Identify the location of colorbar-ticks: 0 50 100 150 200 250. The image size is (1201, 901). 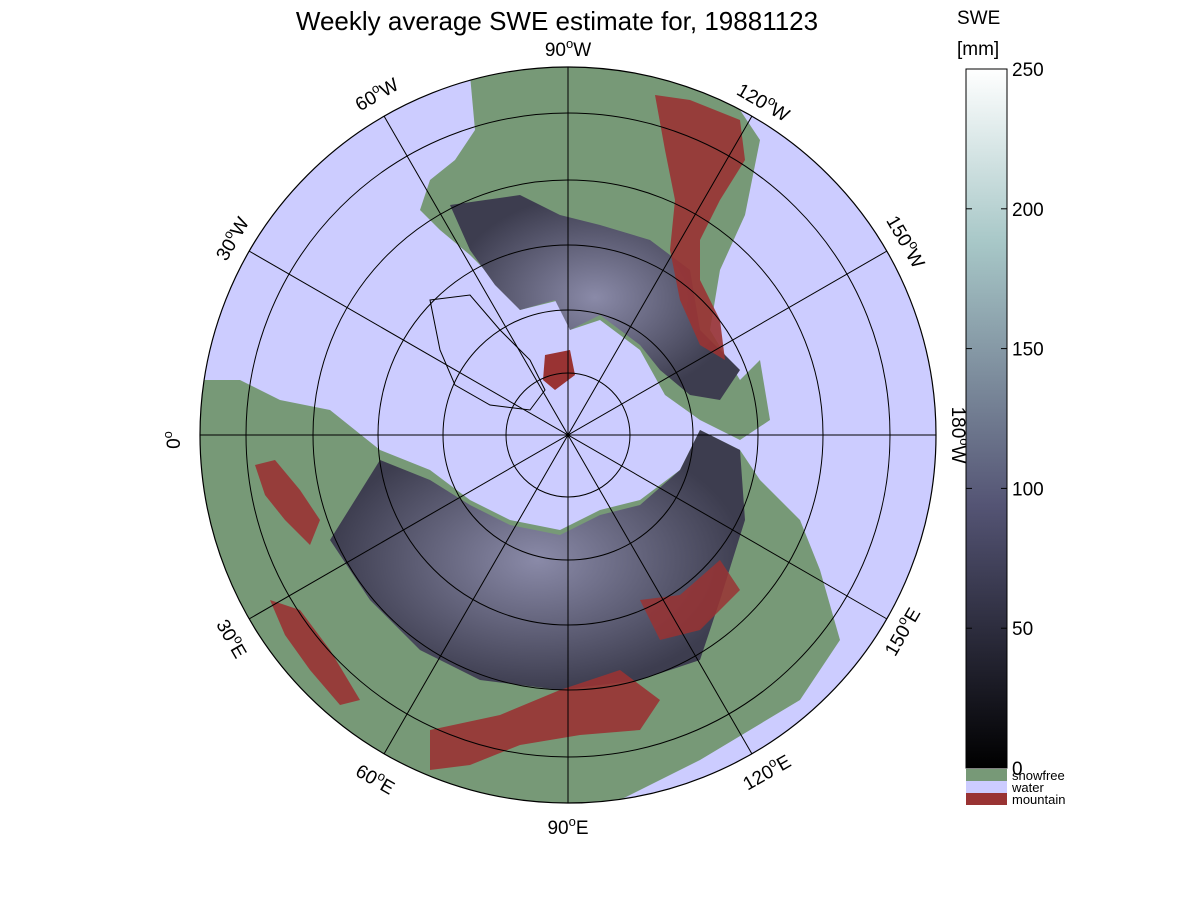
(1005, 420).